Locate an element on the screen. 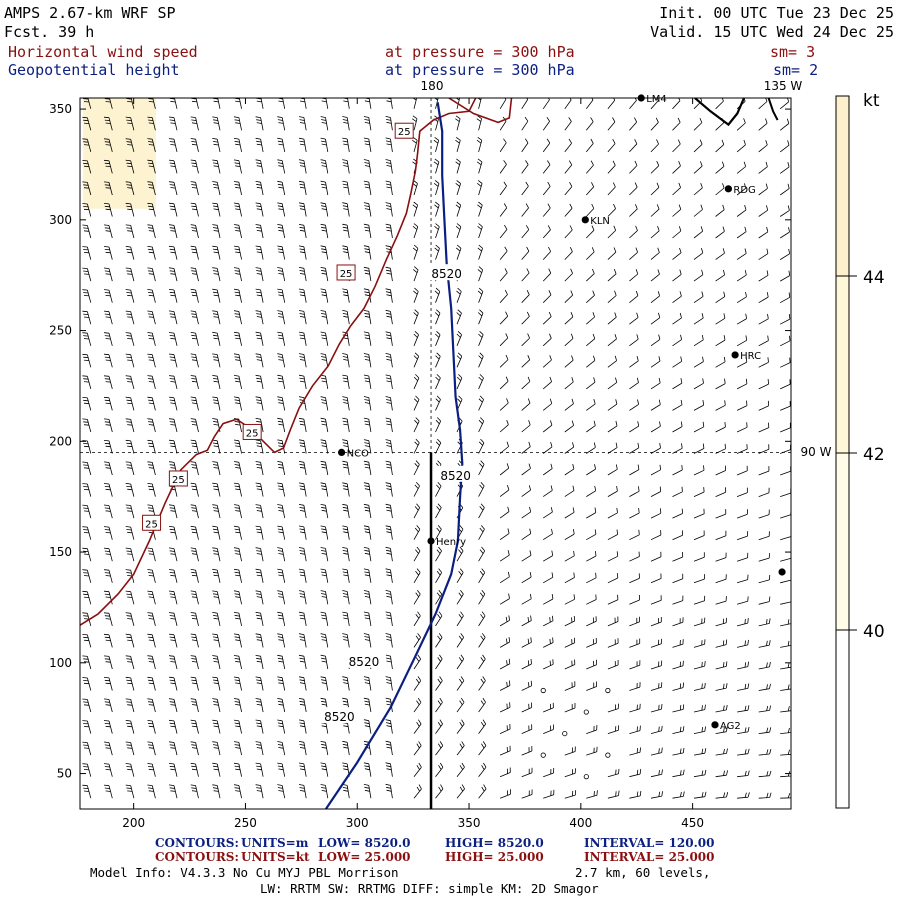  station-label: HRC is located at coordinates (750, 356).